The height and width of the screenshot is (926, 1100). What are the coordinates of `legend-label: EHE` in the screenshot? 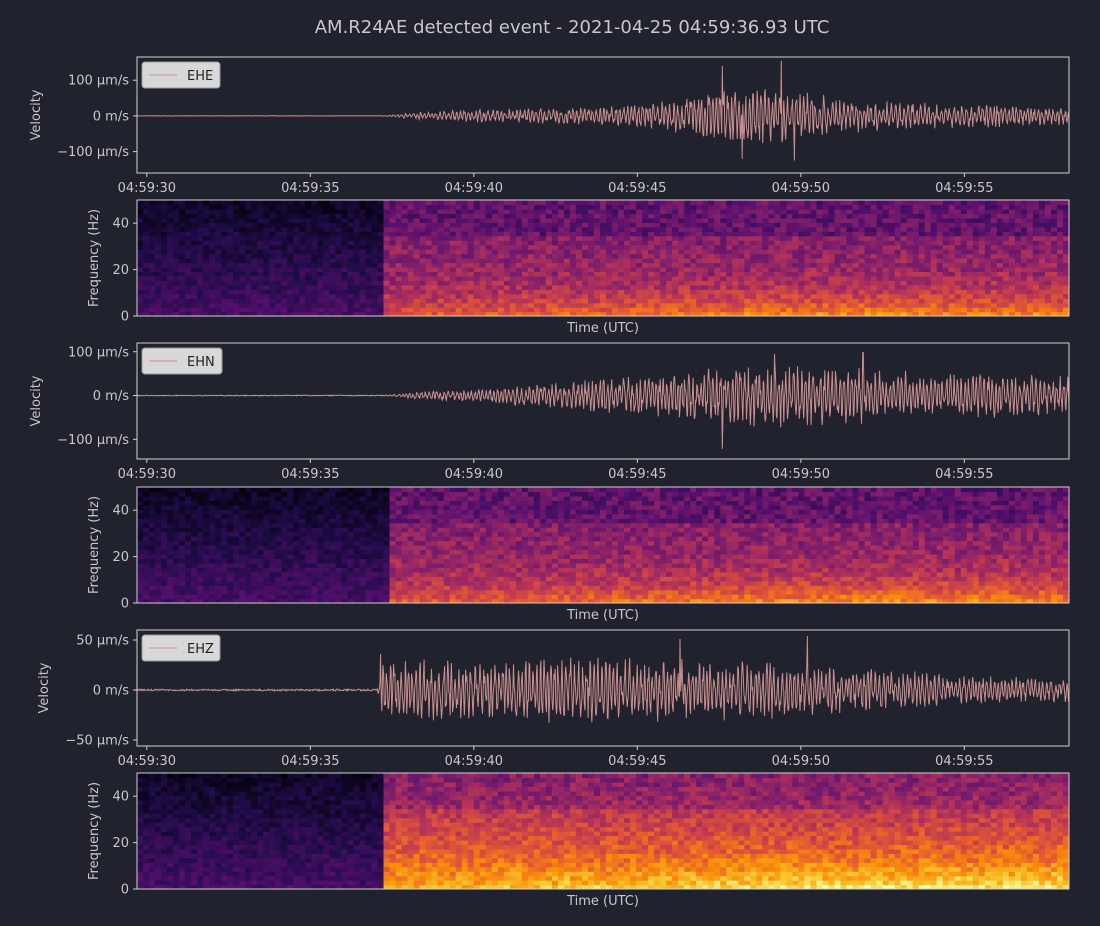 It's located at (200, 76).